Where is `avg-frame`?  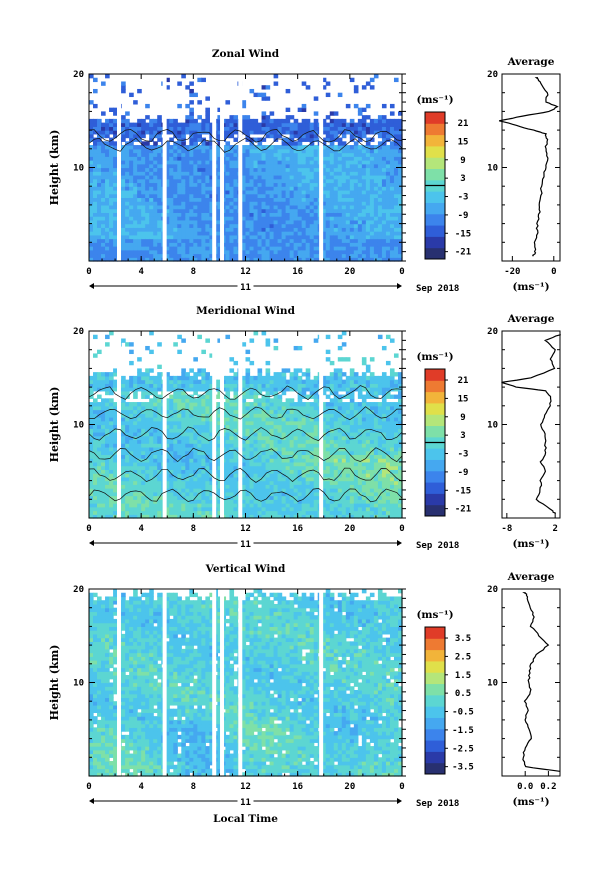 avg-frame is located at coordinates (531, 167).